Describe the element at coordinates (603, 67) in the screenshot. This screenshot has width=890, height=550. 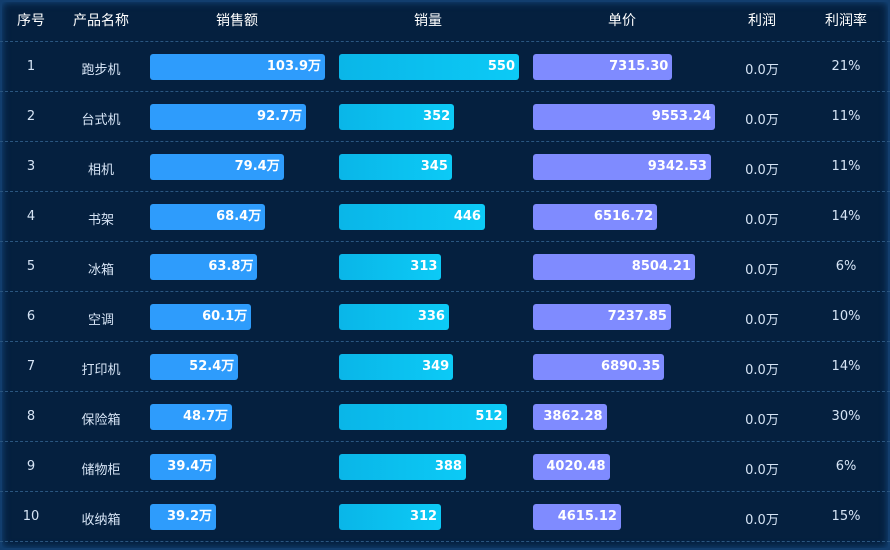
I see `price-bar: 7315.30` at that location.